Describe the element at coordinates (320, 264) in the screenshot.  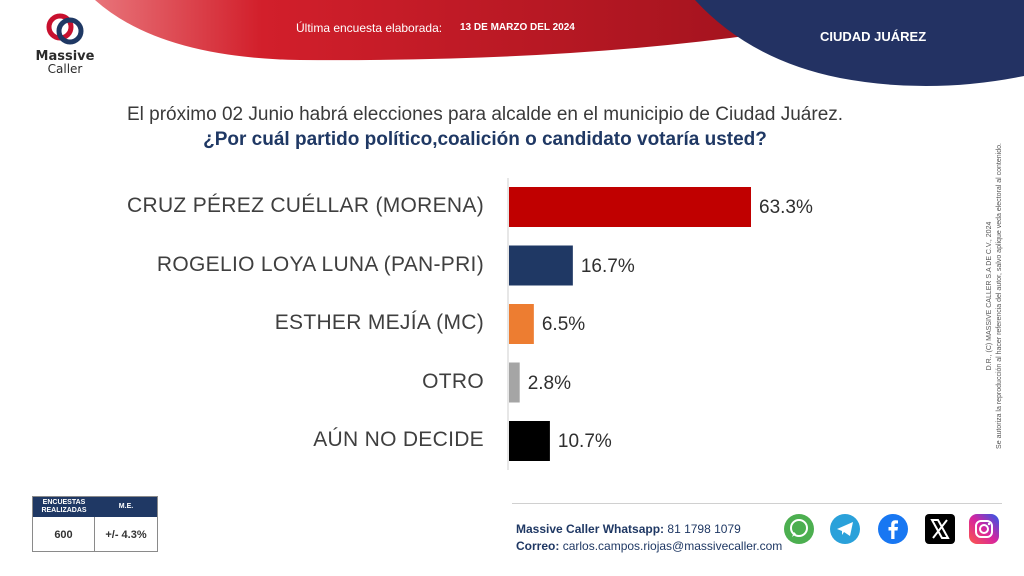
I see `category-label-1: ROGELIO LOYA LUNA (PAN-PRI)` at that location.